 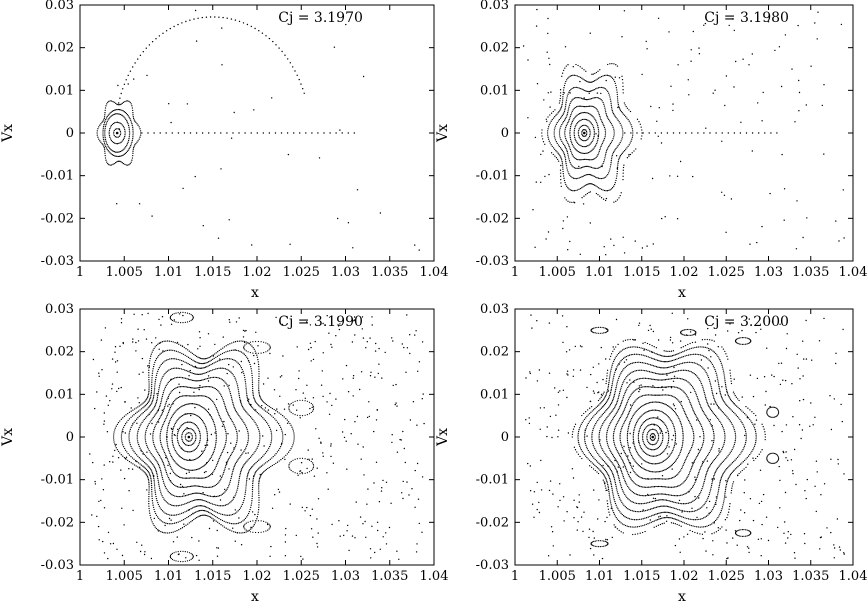 What do you see at coordinates (59, 352) in the screenshot?
I see `y-tick-label: 0.02` at bounding box center [59, 352].